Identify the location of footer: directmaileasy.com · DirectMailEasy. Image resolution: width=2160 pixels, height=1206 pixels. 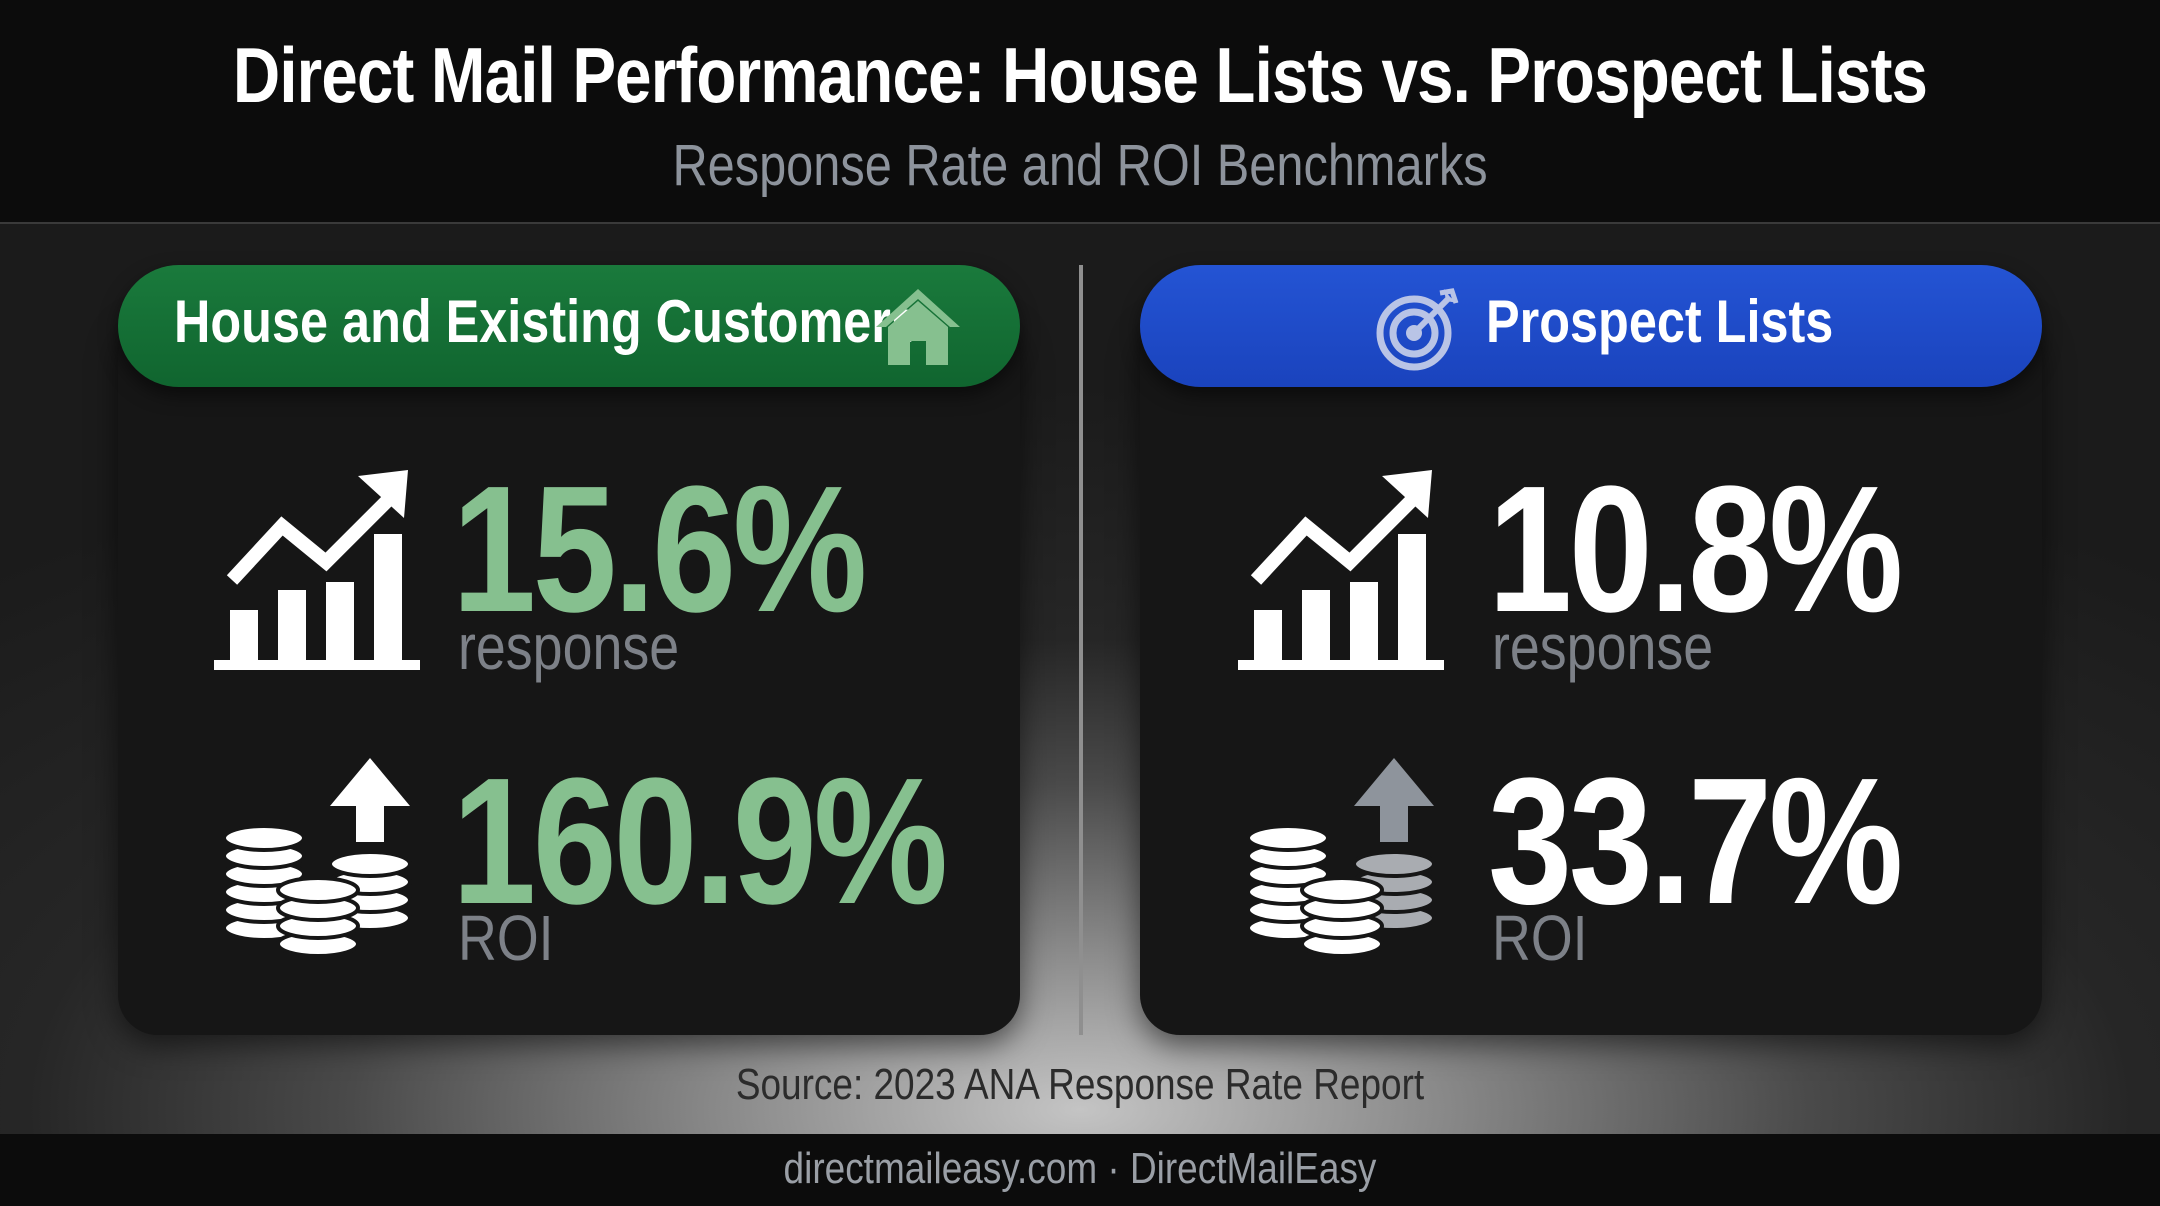
(1080, 1170).